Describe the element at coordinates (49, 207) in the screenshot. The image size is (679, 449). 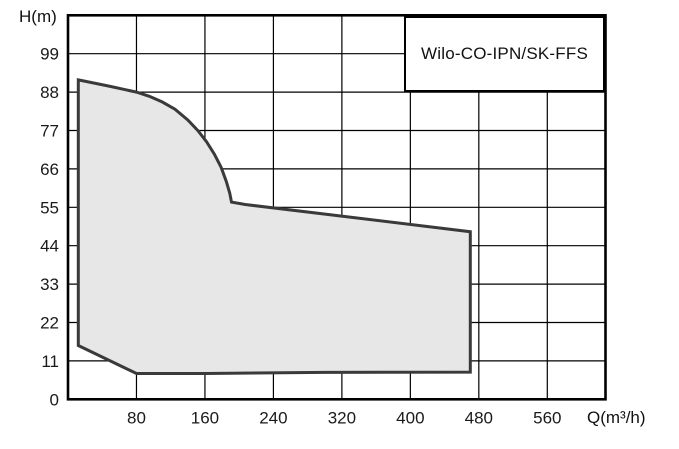
I see `y-tick-label: 55` at that location.